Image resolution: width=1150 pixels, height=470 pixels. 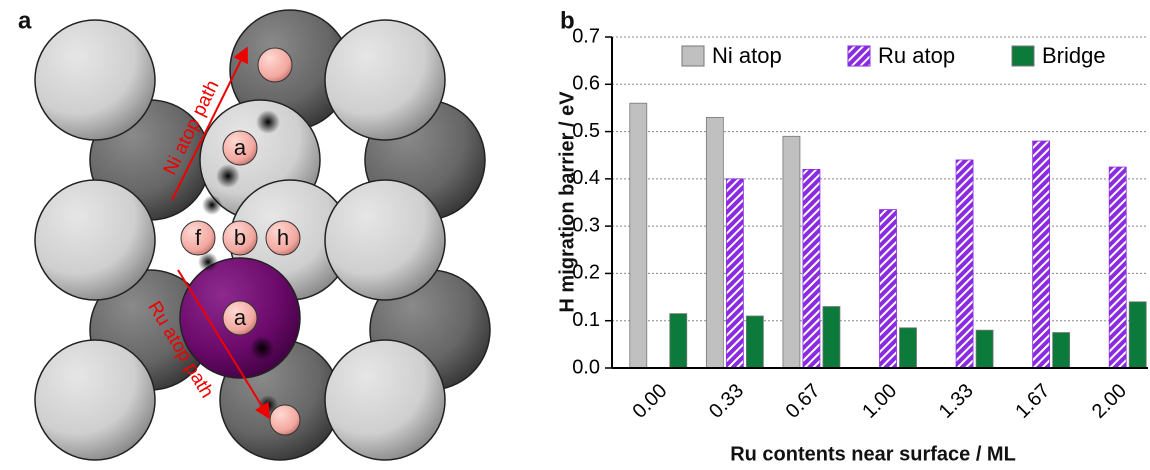 I want to click on y-tick-label: 0.4, so click(x=586, y=178).